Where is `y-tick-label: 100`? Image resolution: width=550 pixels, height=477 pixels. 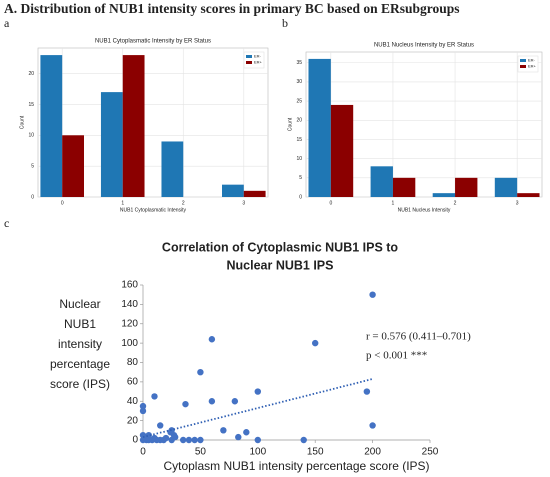
y-tick-label: 100 is located at coordinates (129, 343).